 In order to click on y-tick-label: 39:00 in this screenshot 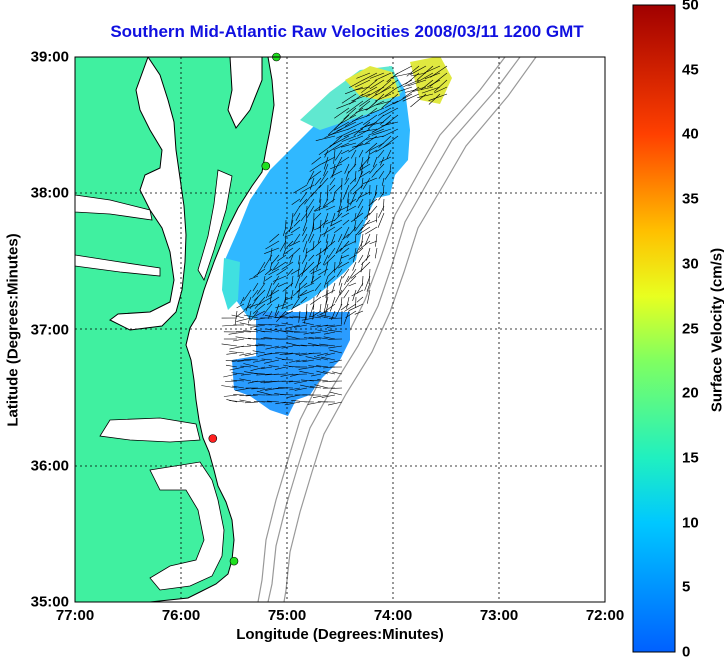, I will do `click(50, 57)`.